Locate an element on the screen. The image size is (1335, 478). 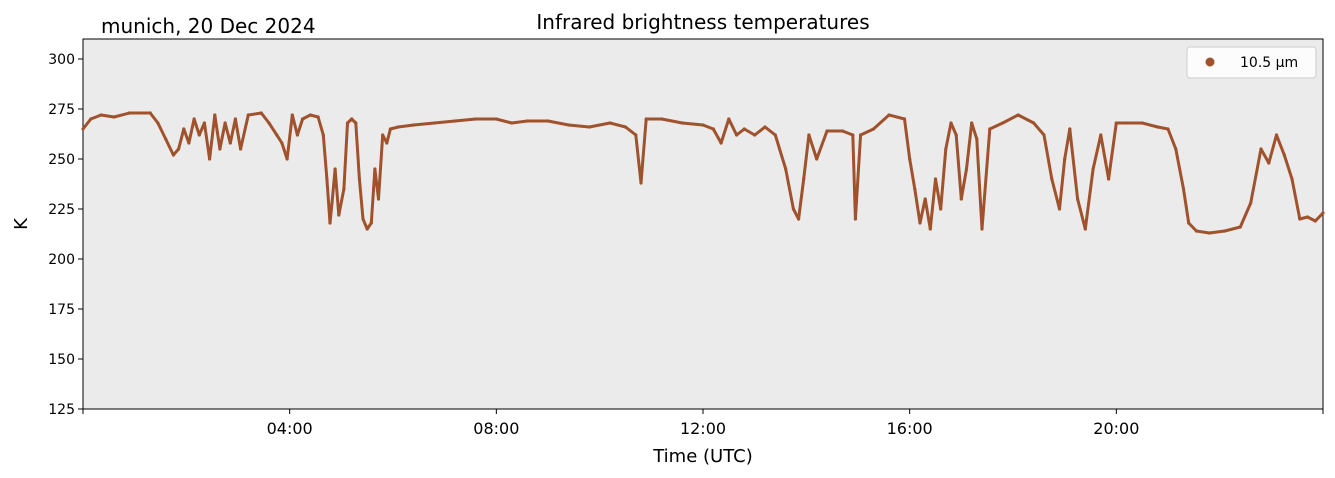
legend-box is located at coordinates (1251, 62).